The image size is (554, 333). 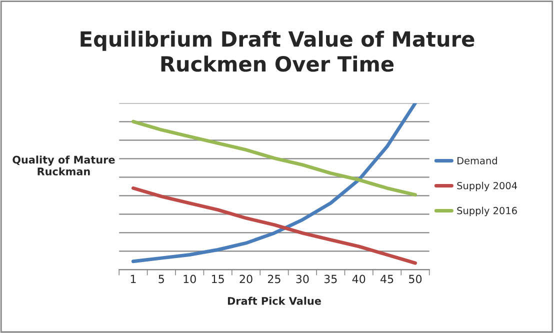 What do you see at coordinates (218, 279) in the screenshot?
I see `x-tick-label: 15` at bounding box center [218, 279].